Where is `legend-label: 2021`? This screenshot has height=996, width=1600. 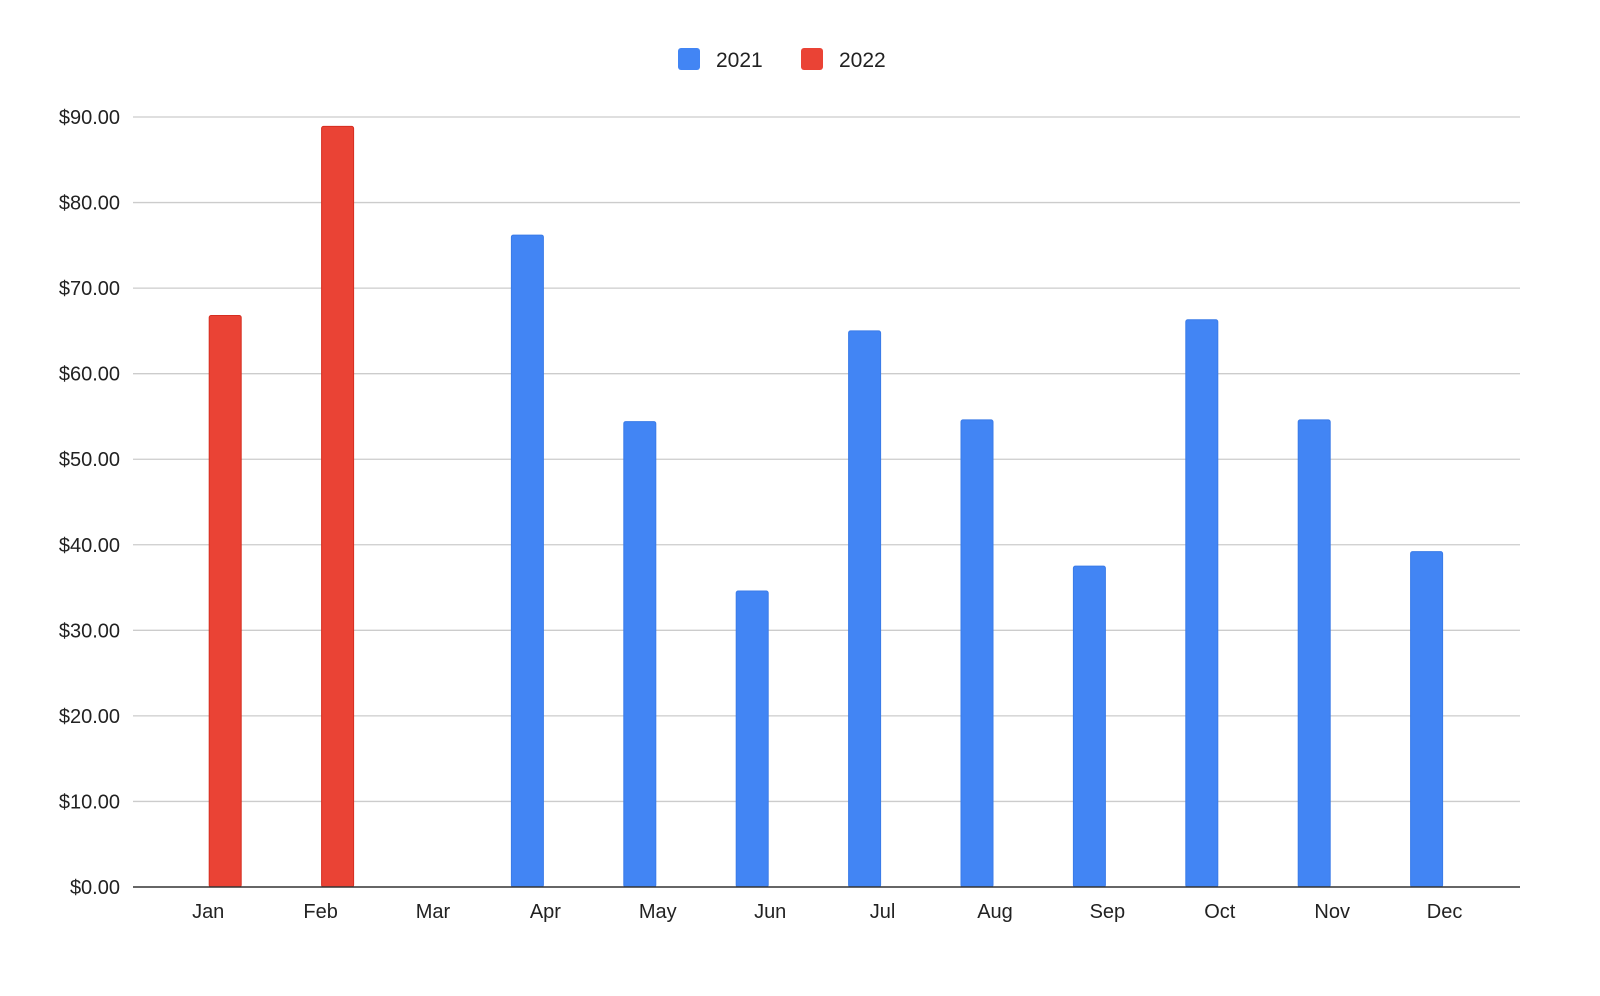 legend-label: 2021 is located at coordinates (739, 60).